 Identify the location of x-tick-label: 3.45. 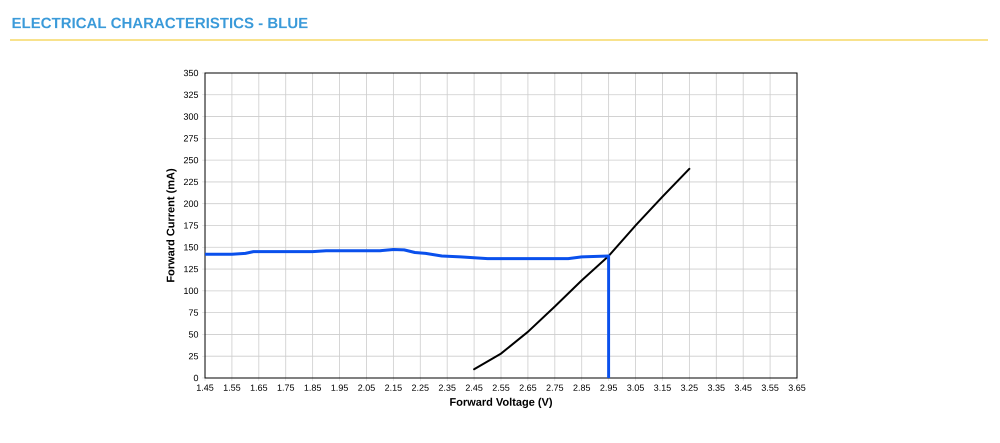
(743, 387).